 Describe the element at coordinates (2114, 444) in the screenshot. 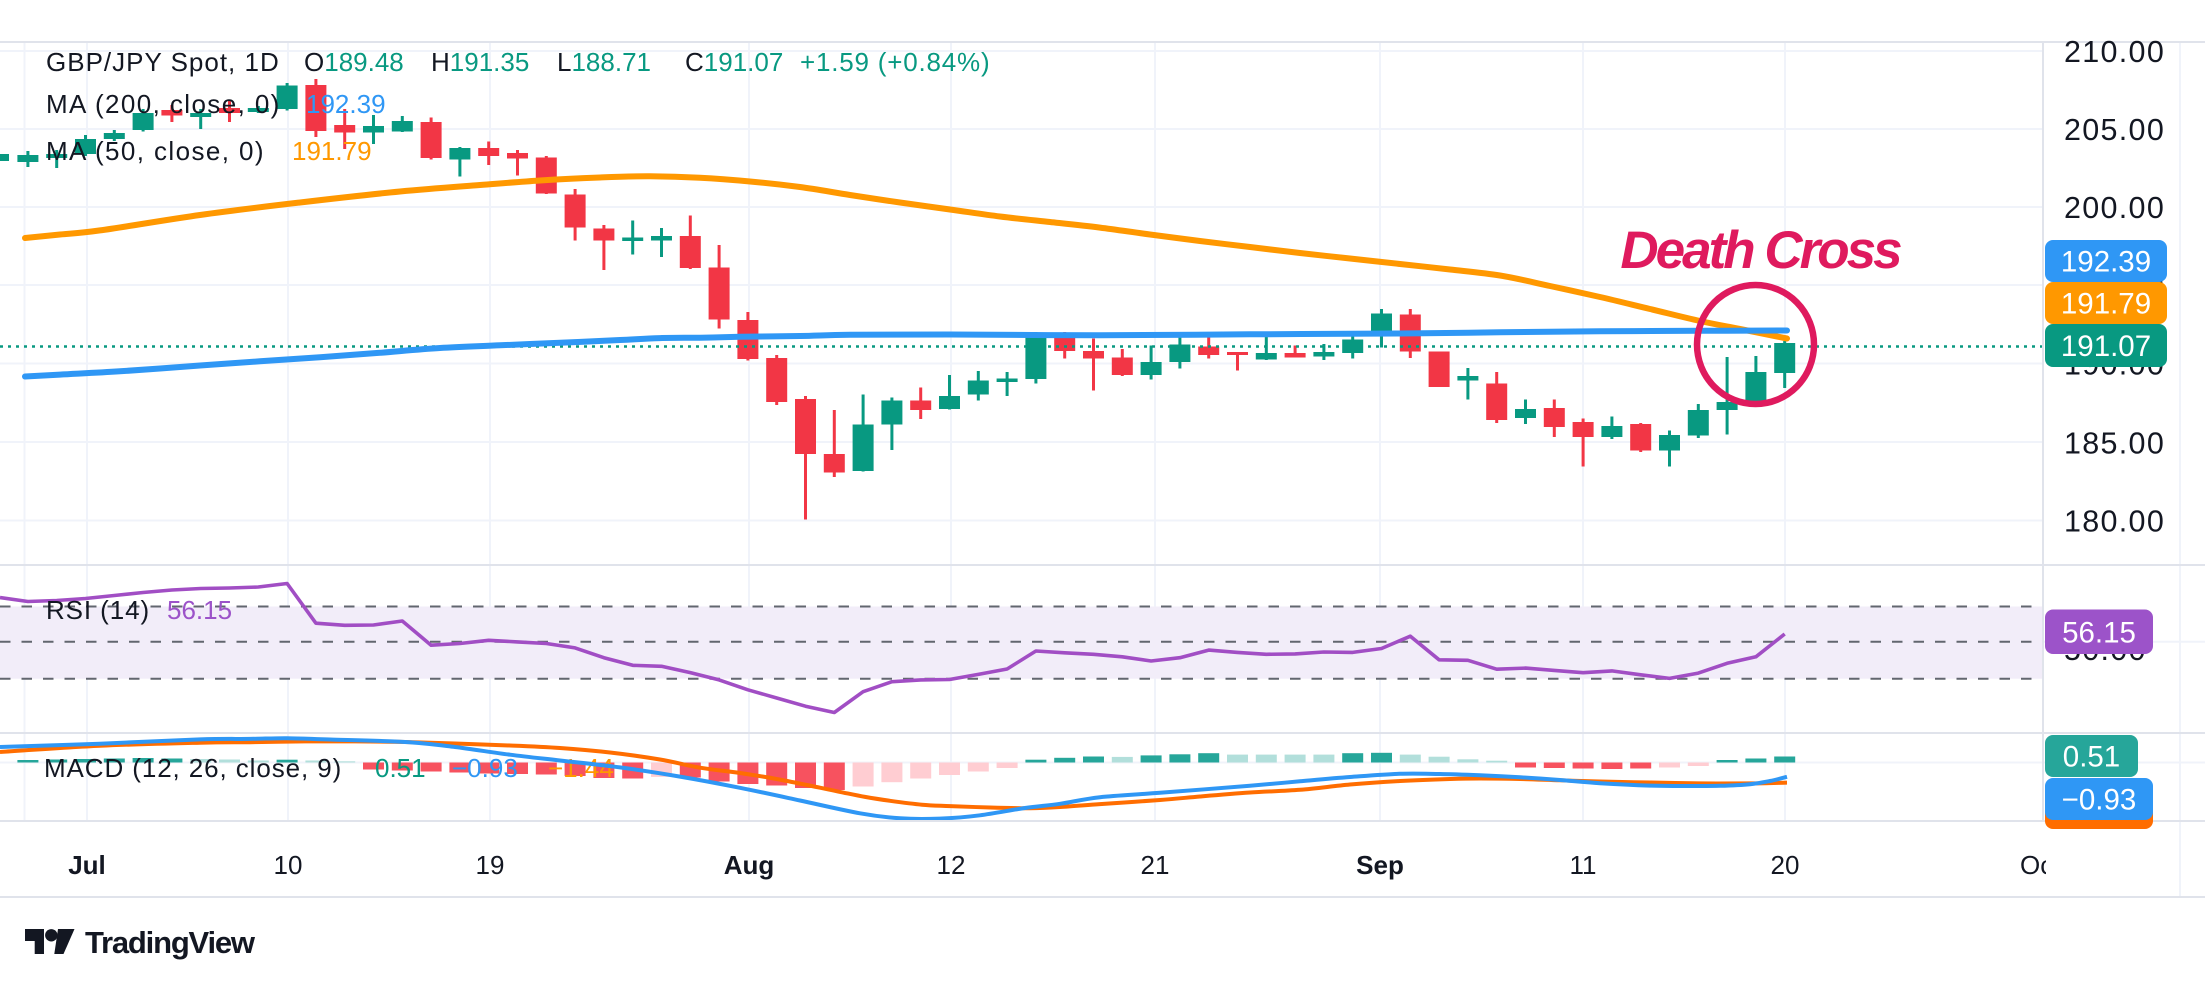

I see `svg-text: 185.00` at that location.